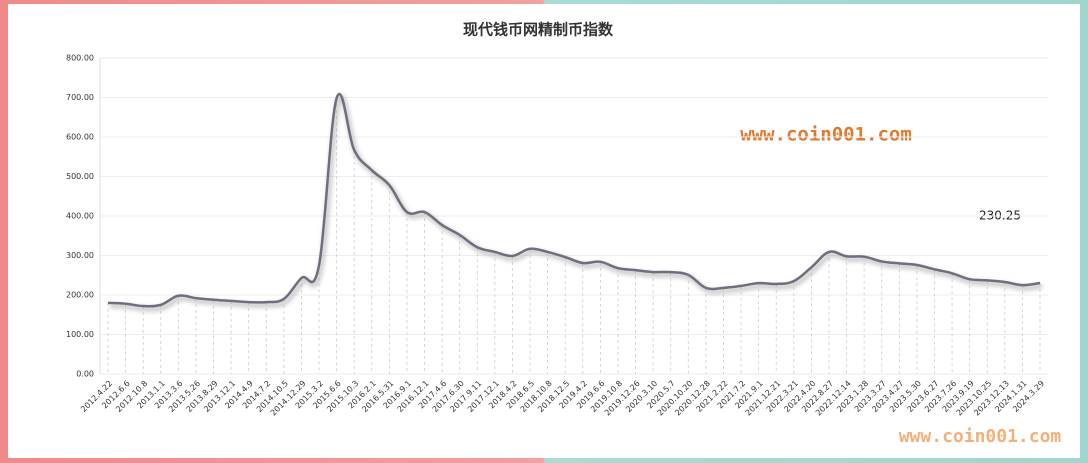  I want to click on y-tick-label: 400.00, so click(80, 216).